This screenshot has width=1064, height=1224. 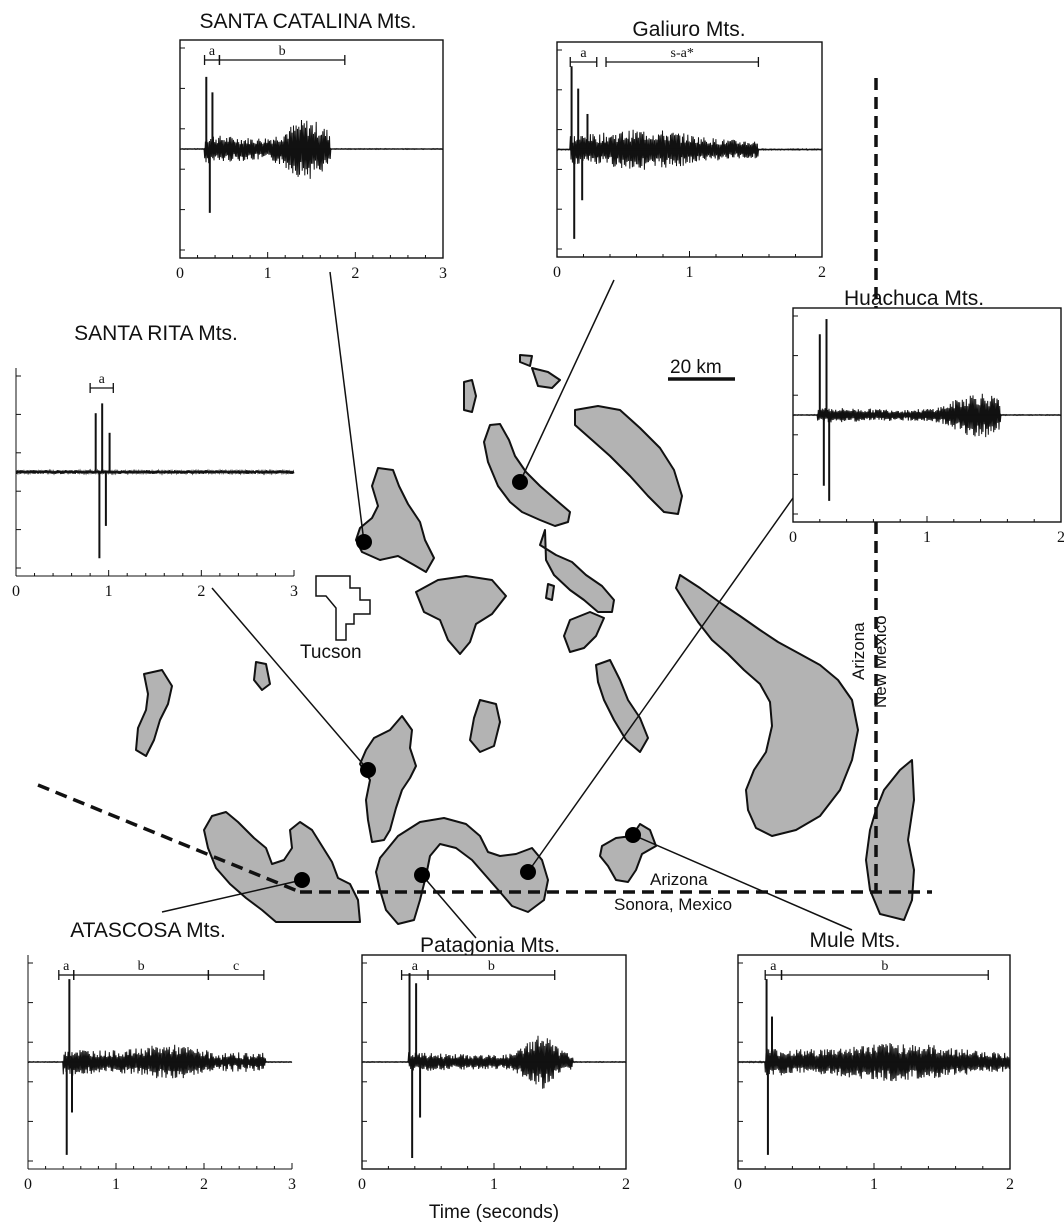 What do you see at coordinates (347, 407) in the screenshot?
I see `leader-santa-catalina` at bounding box center [347, 407].